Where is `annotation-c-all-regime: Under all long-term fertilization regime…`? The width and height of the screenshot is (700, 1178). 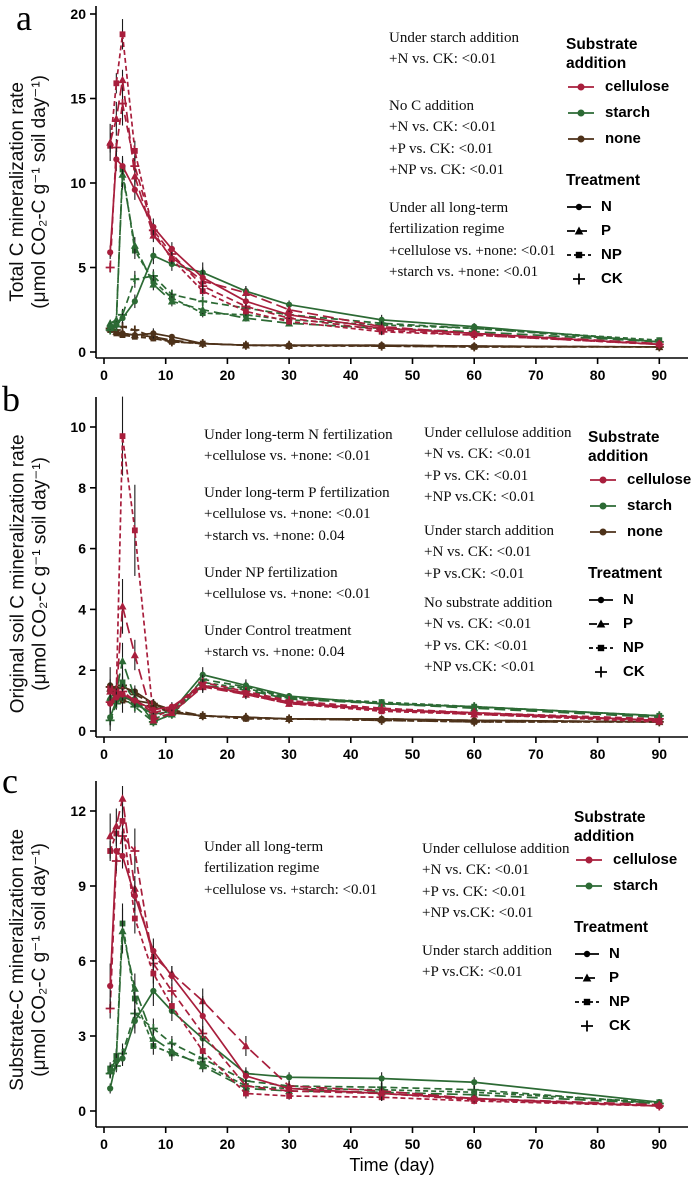
annotation-c-all-regime: Under all long-term fertilization regime… is located at coordinates (291, 868).